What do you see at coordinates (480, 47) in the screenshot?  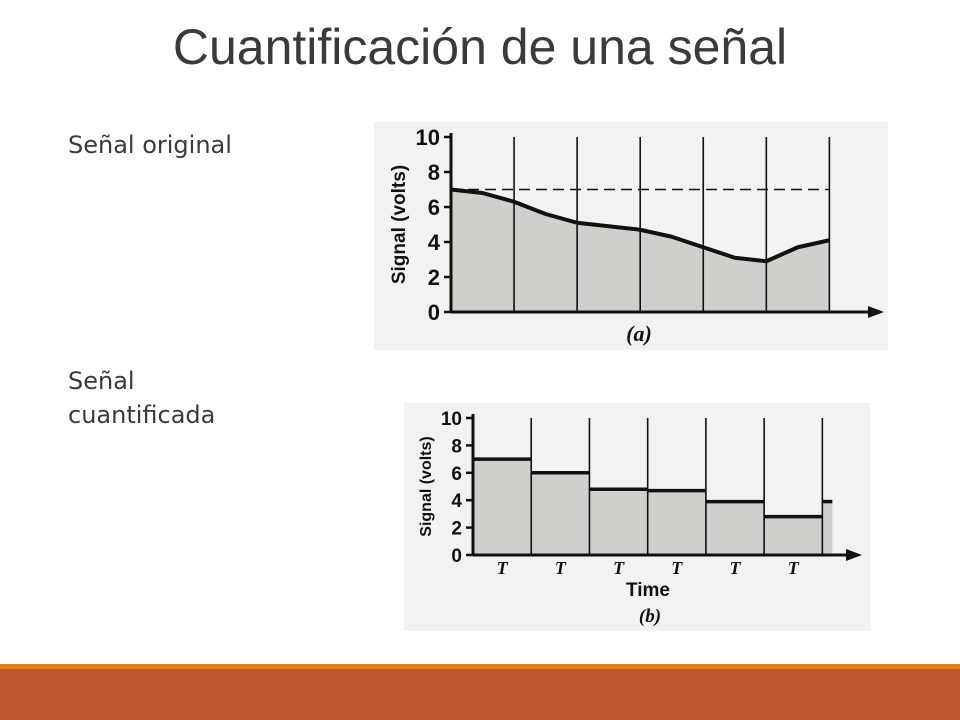 I see `slide-title: Cuantificación de una señal` at bounding box center [480, 47].